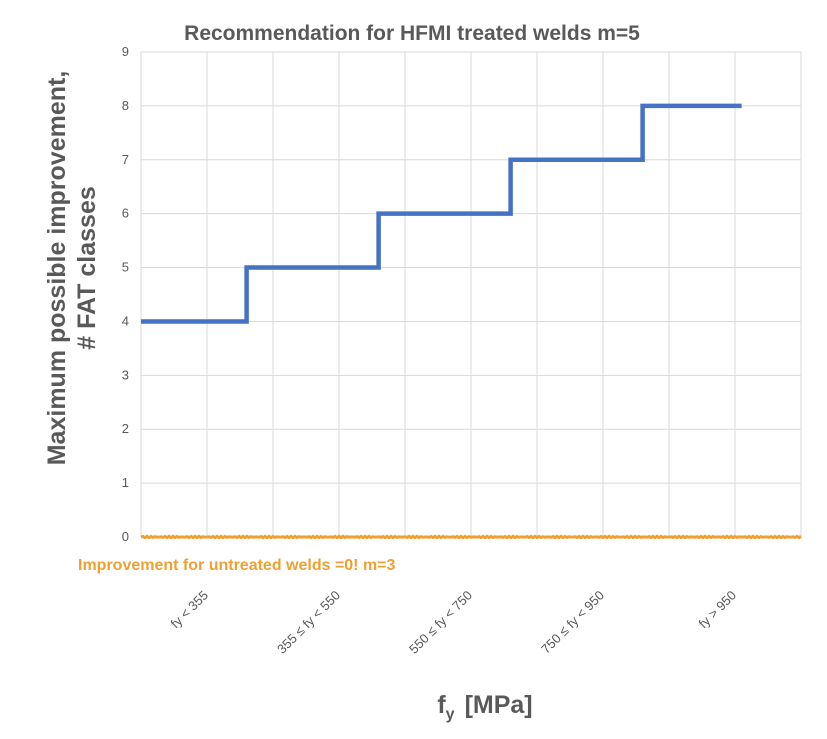  Describe the element at coordinates (125, 267) in the screenshot. I see `y-tick-label: 5` at that location.